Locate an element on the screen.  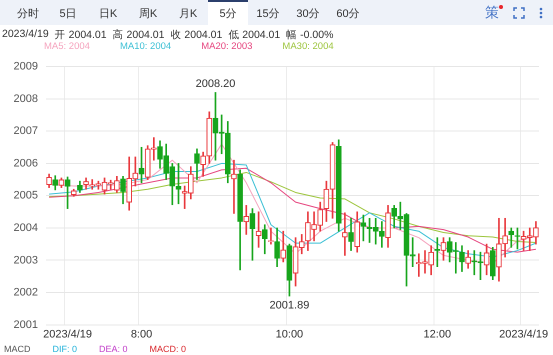
text: 60分 is located at coordinates (348, 14).